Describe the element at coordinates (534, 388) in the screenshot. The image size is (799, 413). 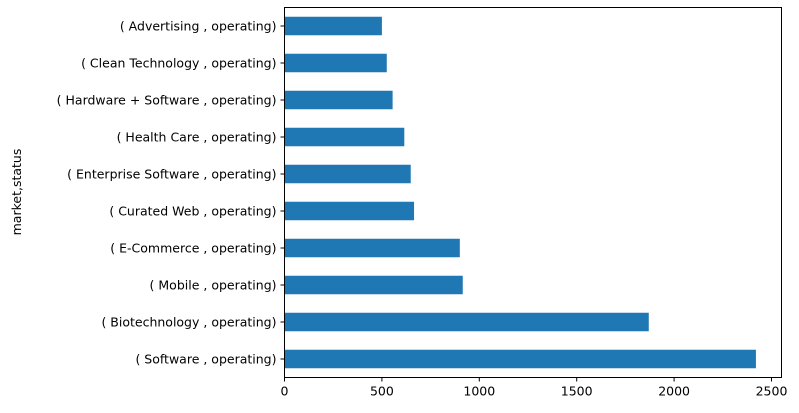
I see `x-axis: 0 500 1000 1500 2000 2500` at that location.